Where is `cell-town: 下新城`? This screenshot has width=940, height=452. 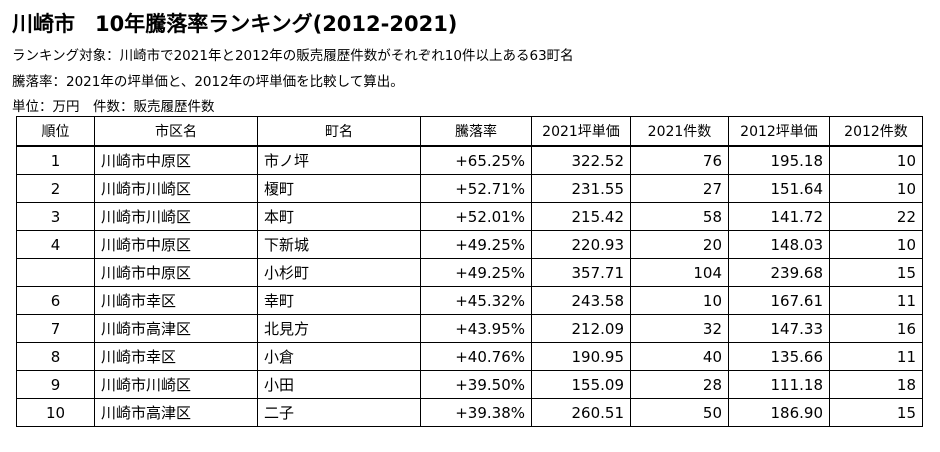
cell-town: 下新城 is located at coordinates (339, 244).